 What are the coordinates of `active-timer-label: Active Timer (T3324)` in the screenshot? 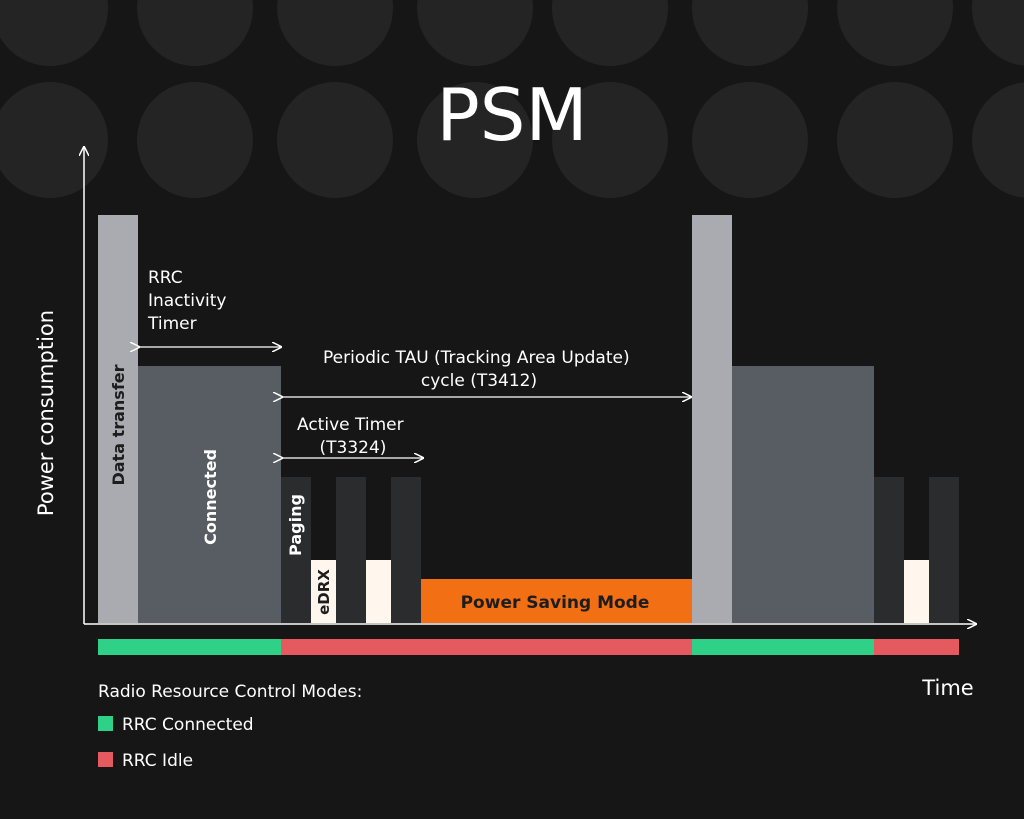 It's located at (353, 436).